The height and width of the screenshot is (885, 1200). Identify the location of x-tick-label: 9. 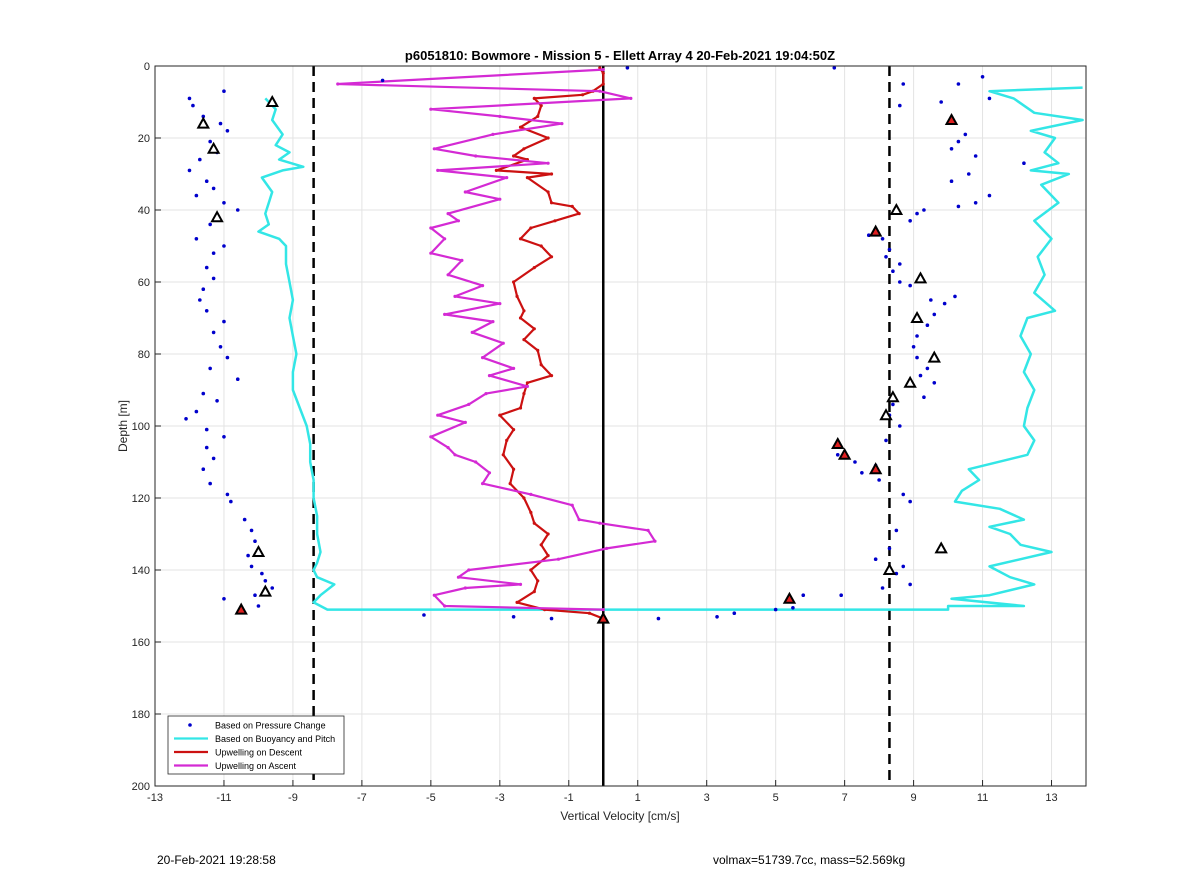
(914, 798).